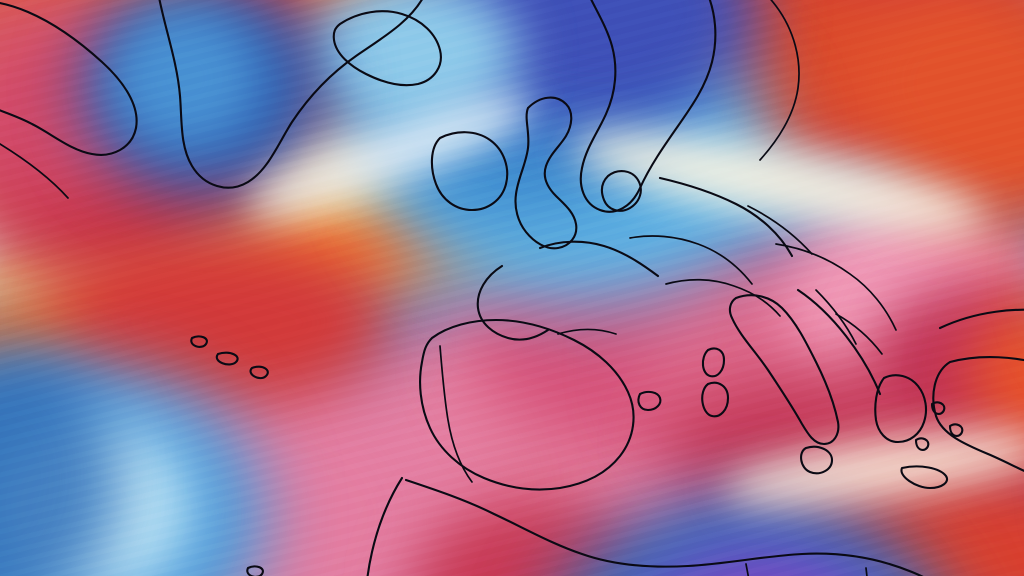 Image resolution: width=1024 pixels, height=576 pixels. What do you see at coordinates (649, 401) in the screenshot?
I see `coastline-balearics` at bounding box center [649, 401].